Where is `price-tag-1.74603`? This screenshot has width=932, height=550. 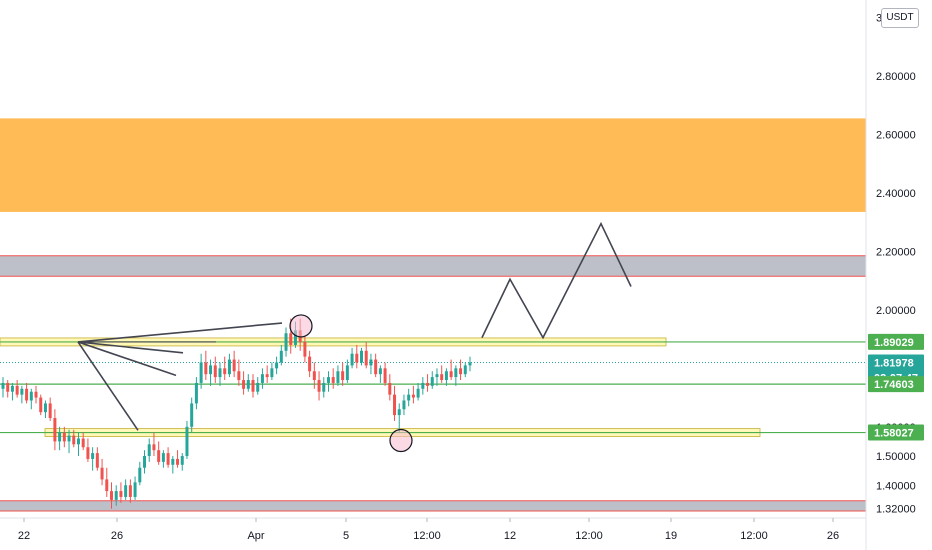
price-tag-1.74603 is located at coordinates (896, 384).